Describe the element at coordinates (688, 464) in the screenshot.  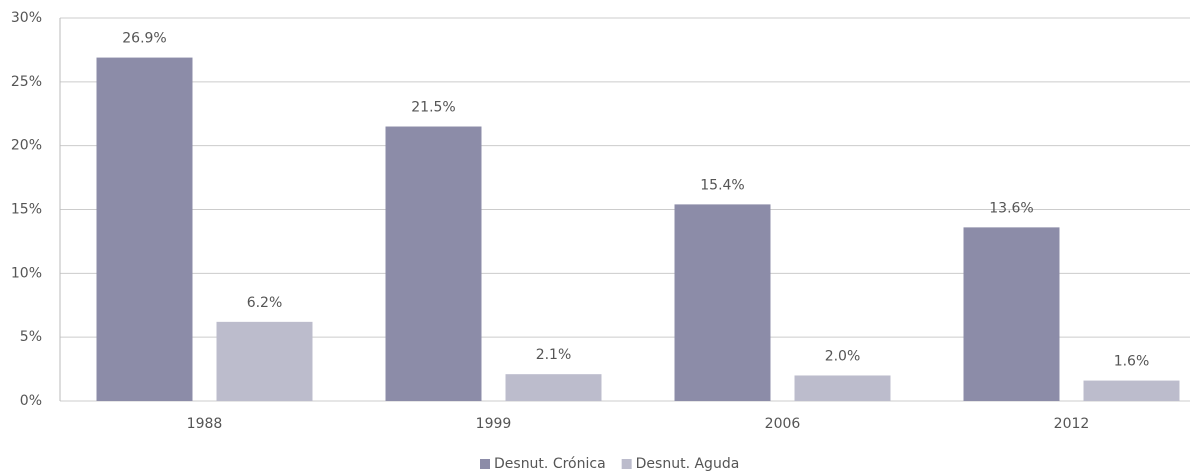
I see `legend-label: Desnut. Aguda` at that location.